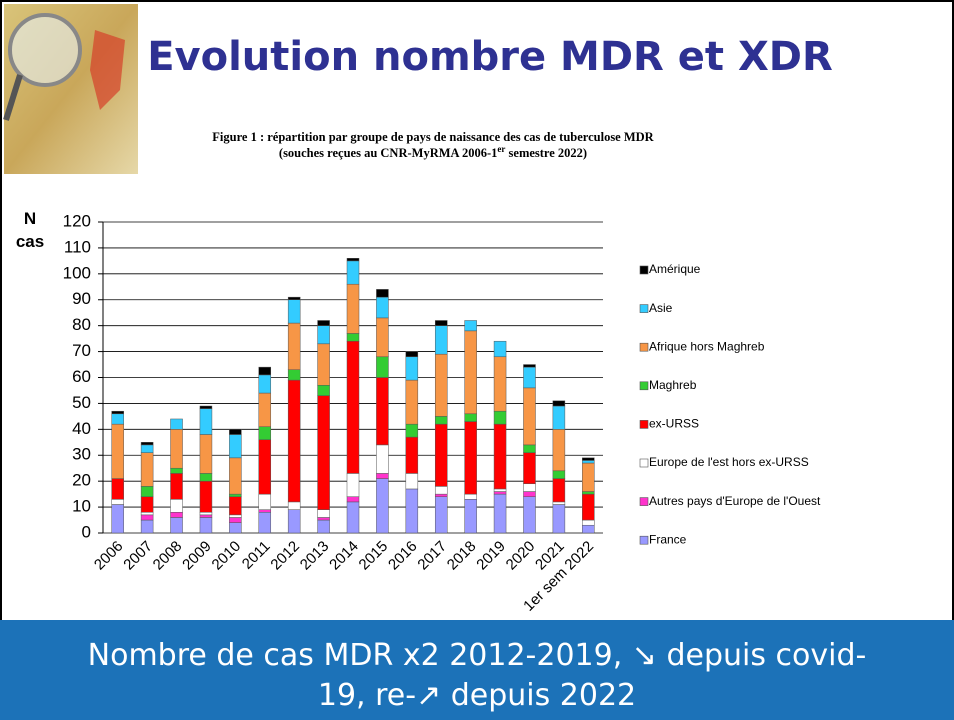 Image resolution: width=954 pixels, height=720 pixels. Describe the element at coordinates (674, 424) in the screenshot. I see `legend-label: ex-URSS` at that location.